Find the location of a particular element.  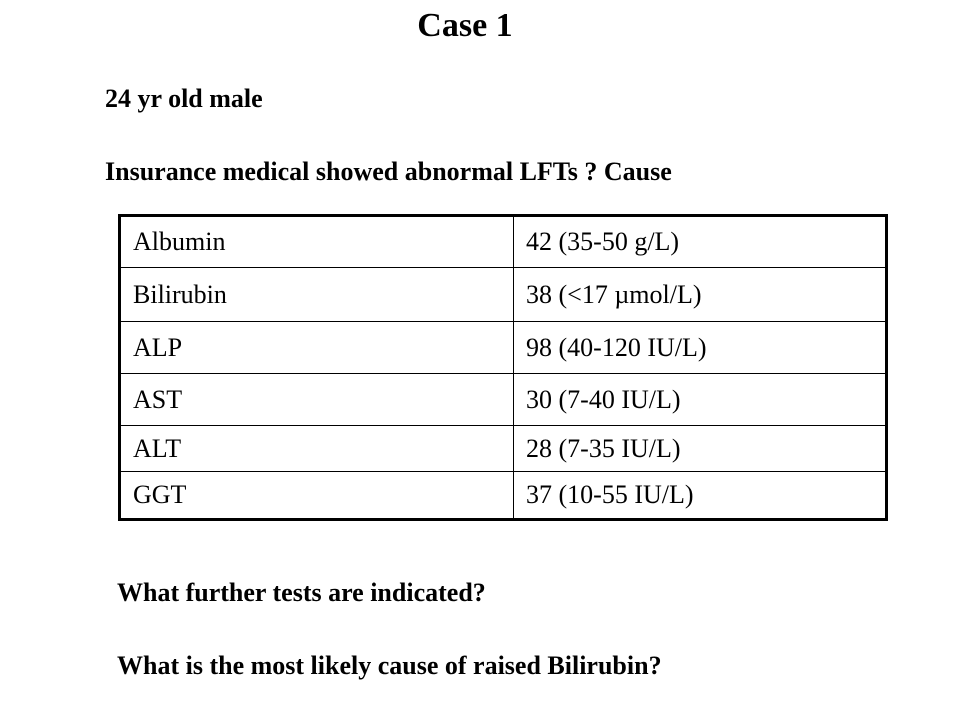

table-row: ALP 98 (40-120 IU/L) is located at coordinates (503, 347).